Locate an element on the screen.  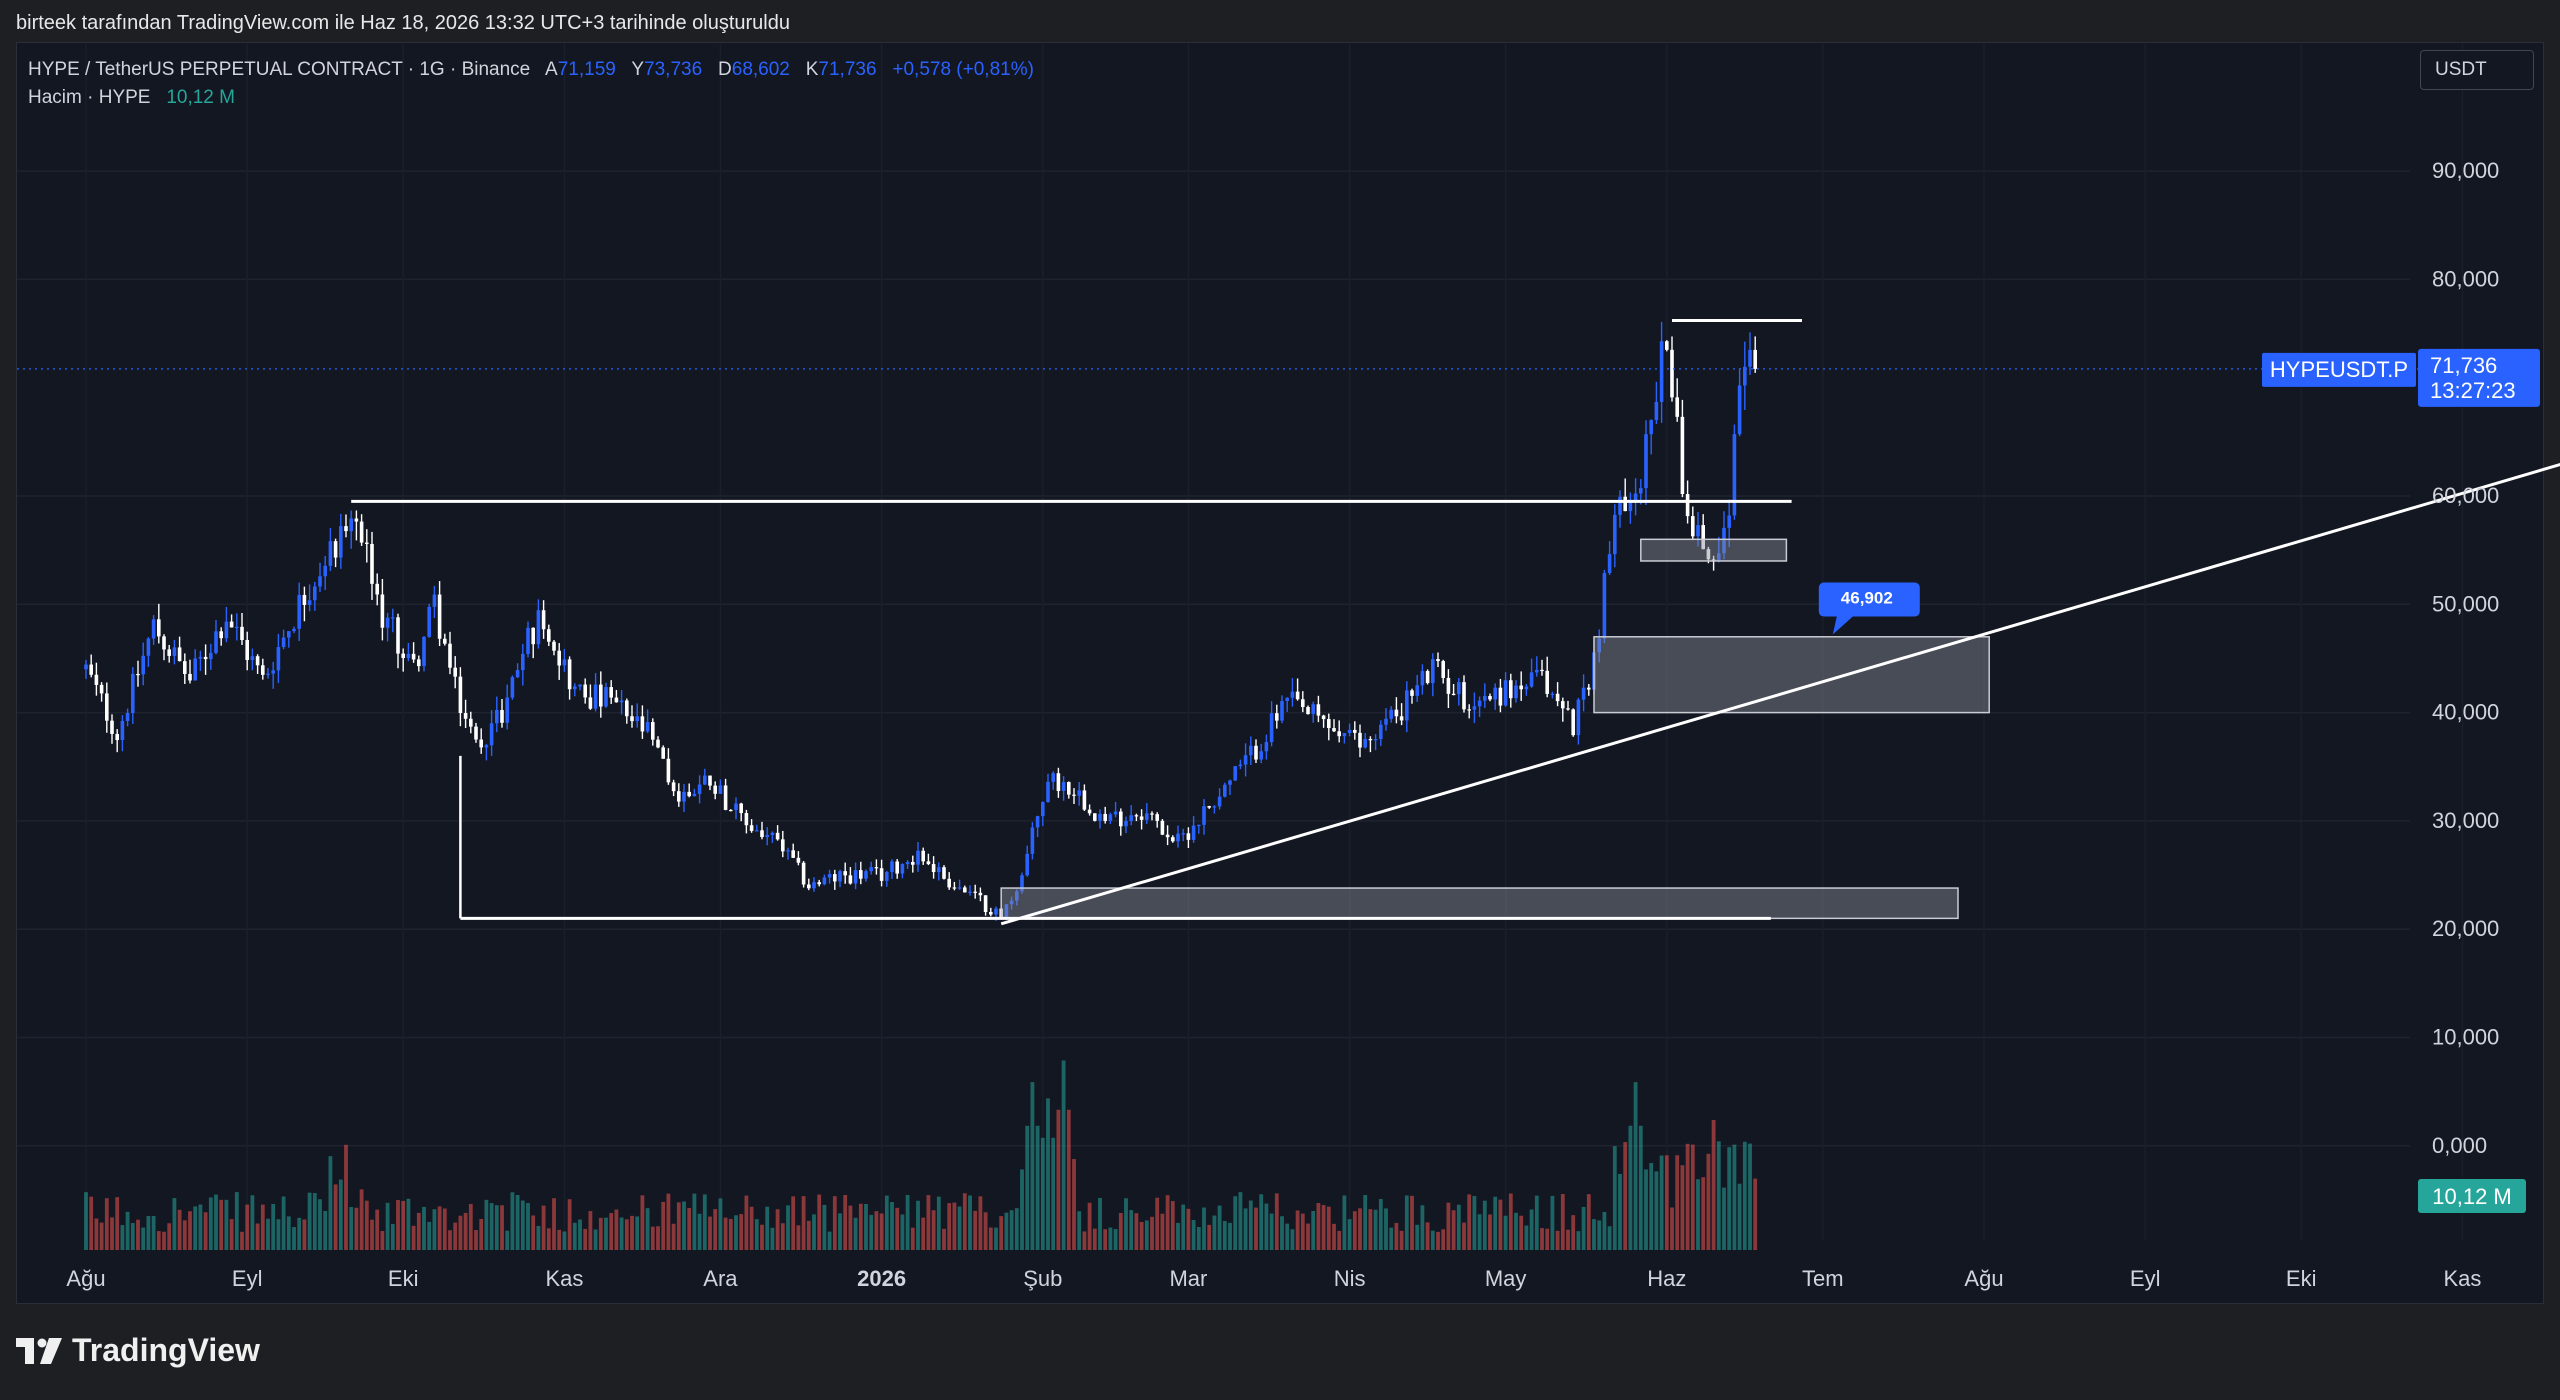
legend-high: 73,736 is located at coordinates (673, 69).